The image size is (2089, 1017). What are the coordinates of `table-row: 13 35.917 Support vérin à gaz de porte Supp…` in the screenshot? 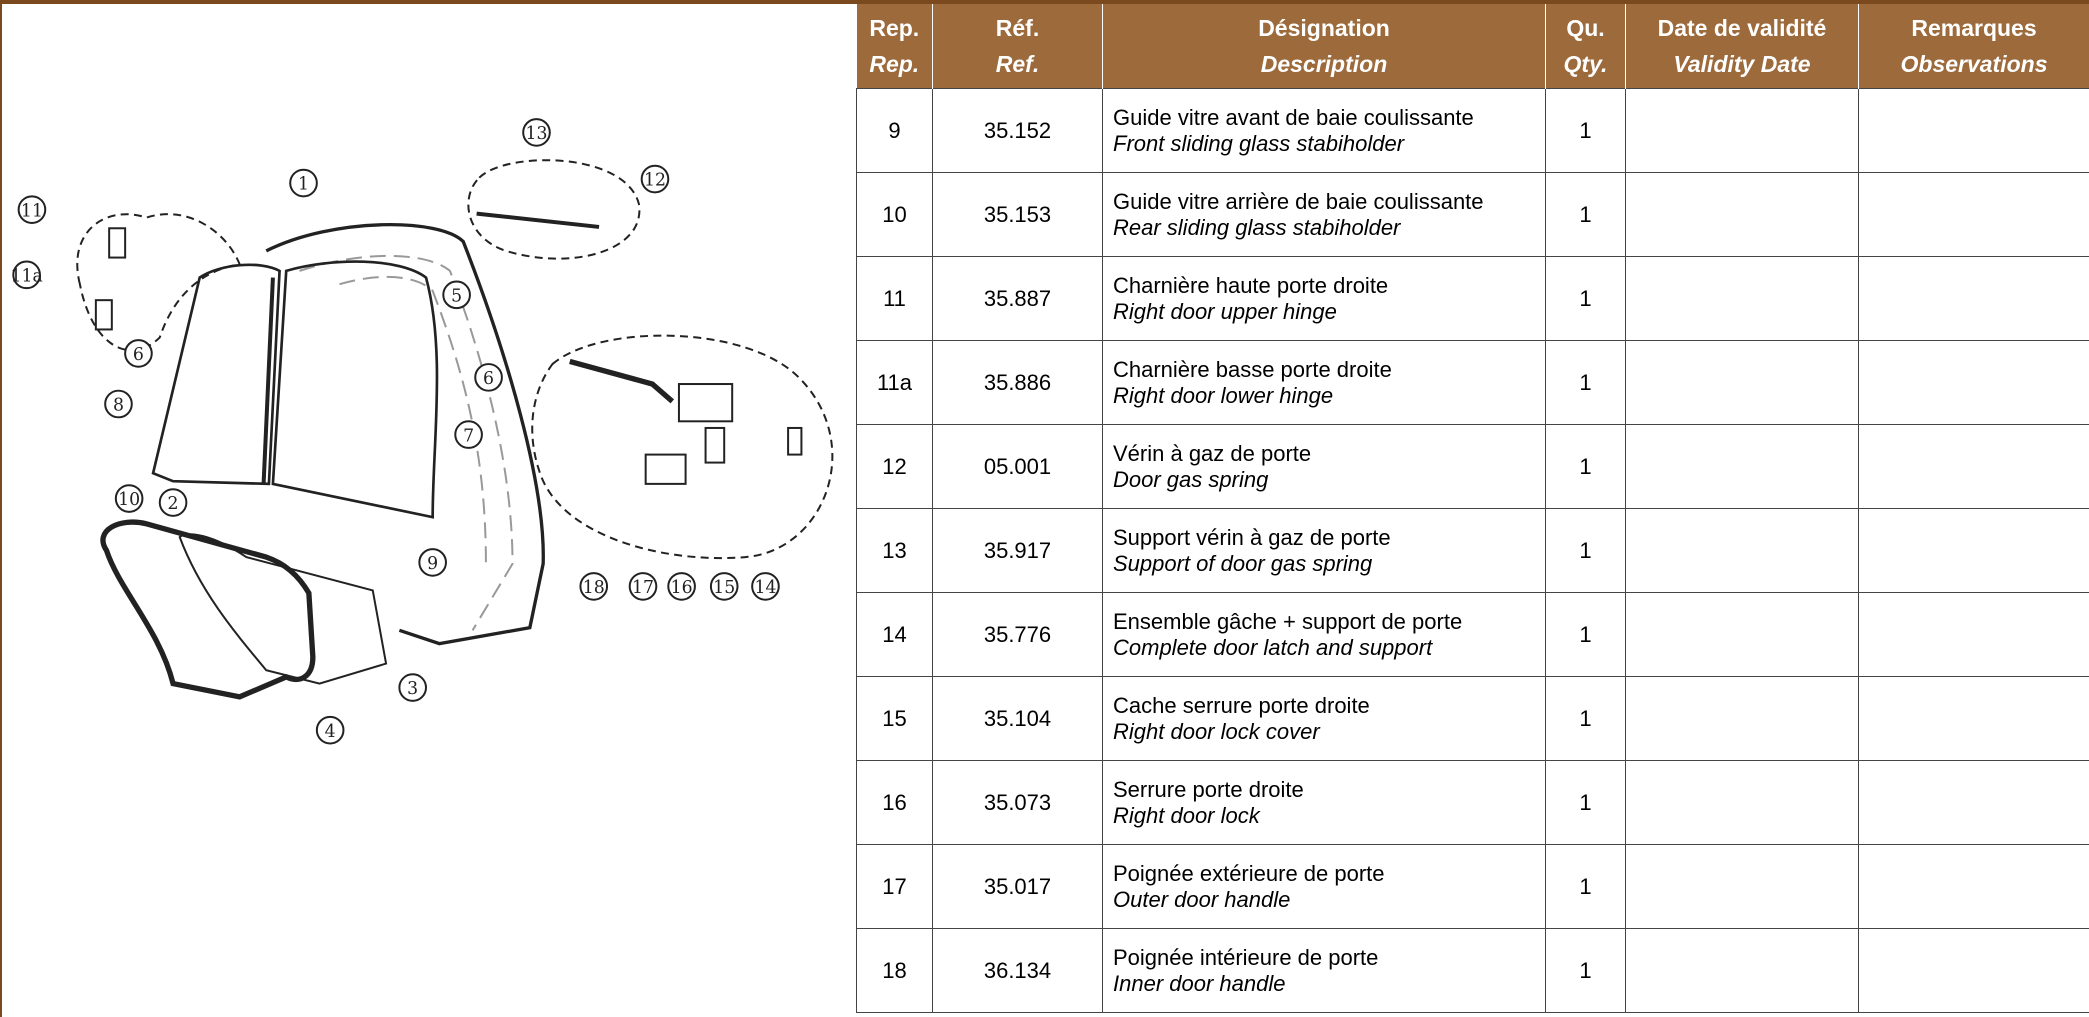 It's located at (1472, 550).